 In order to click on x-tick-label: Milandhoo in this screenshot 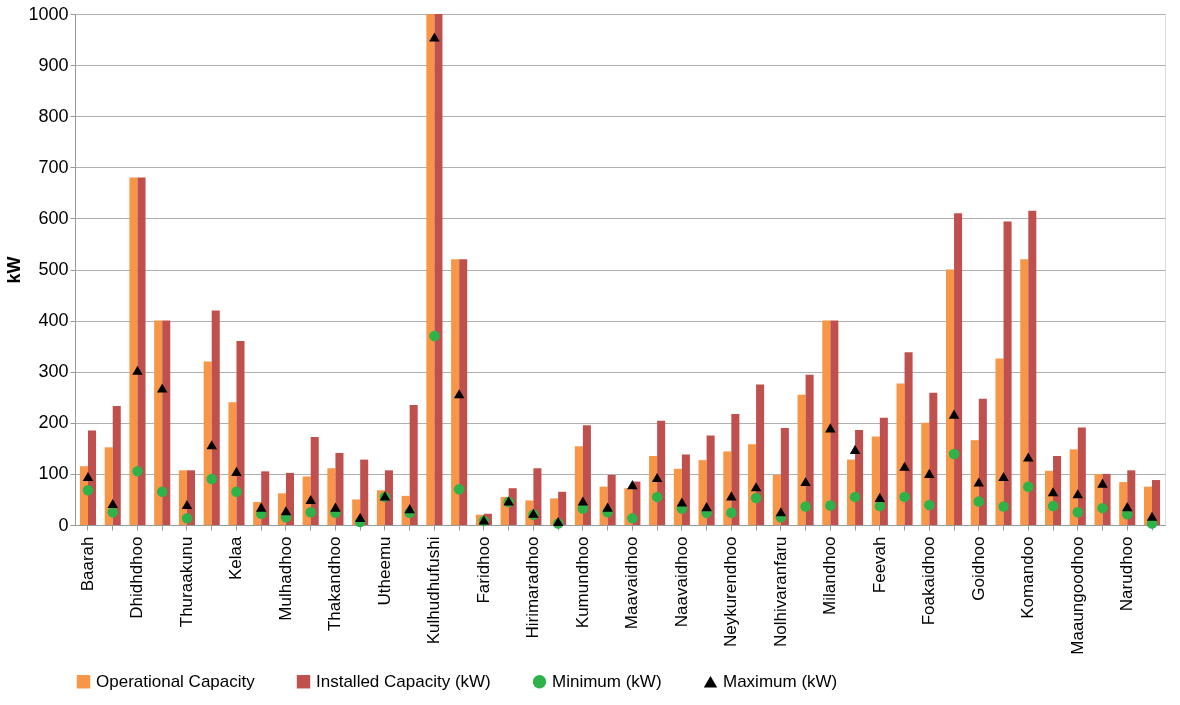, I will do `click(830, 575)`.